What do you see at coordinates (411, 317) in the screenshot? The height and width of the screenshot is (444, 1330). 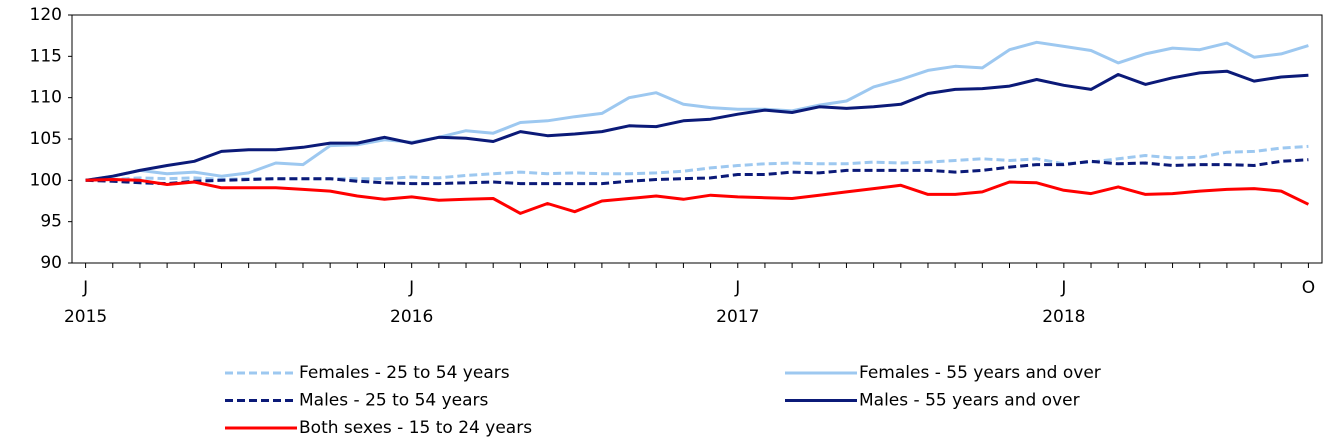 I see `x-year-label: 2016` at bounding box center [411, 317].